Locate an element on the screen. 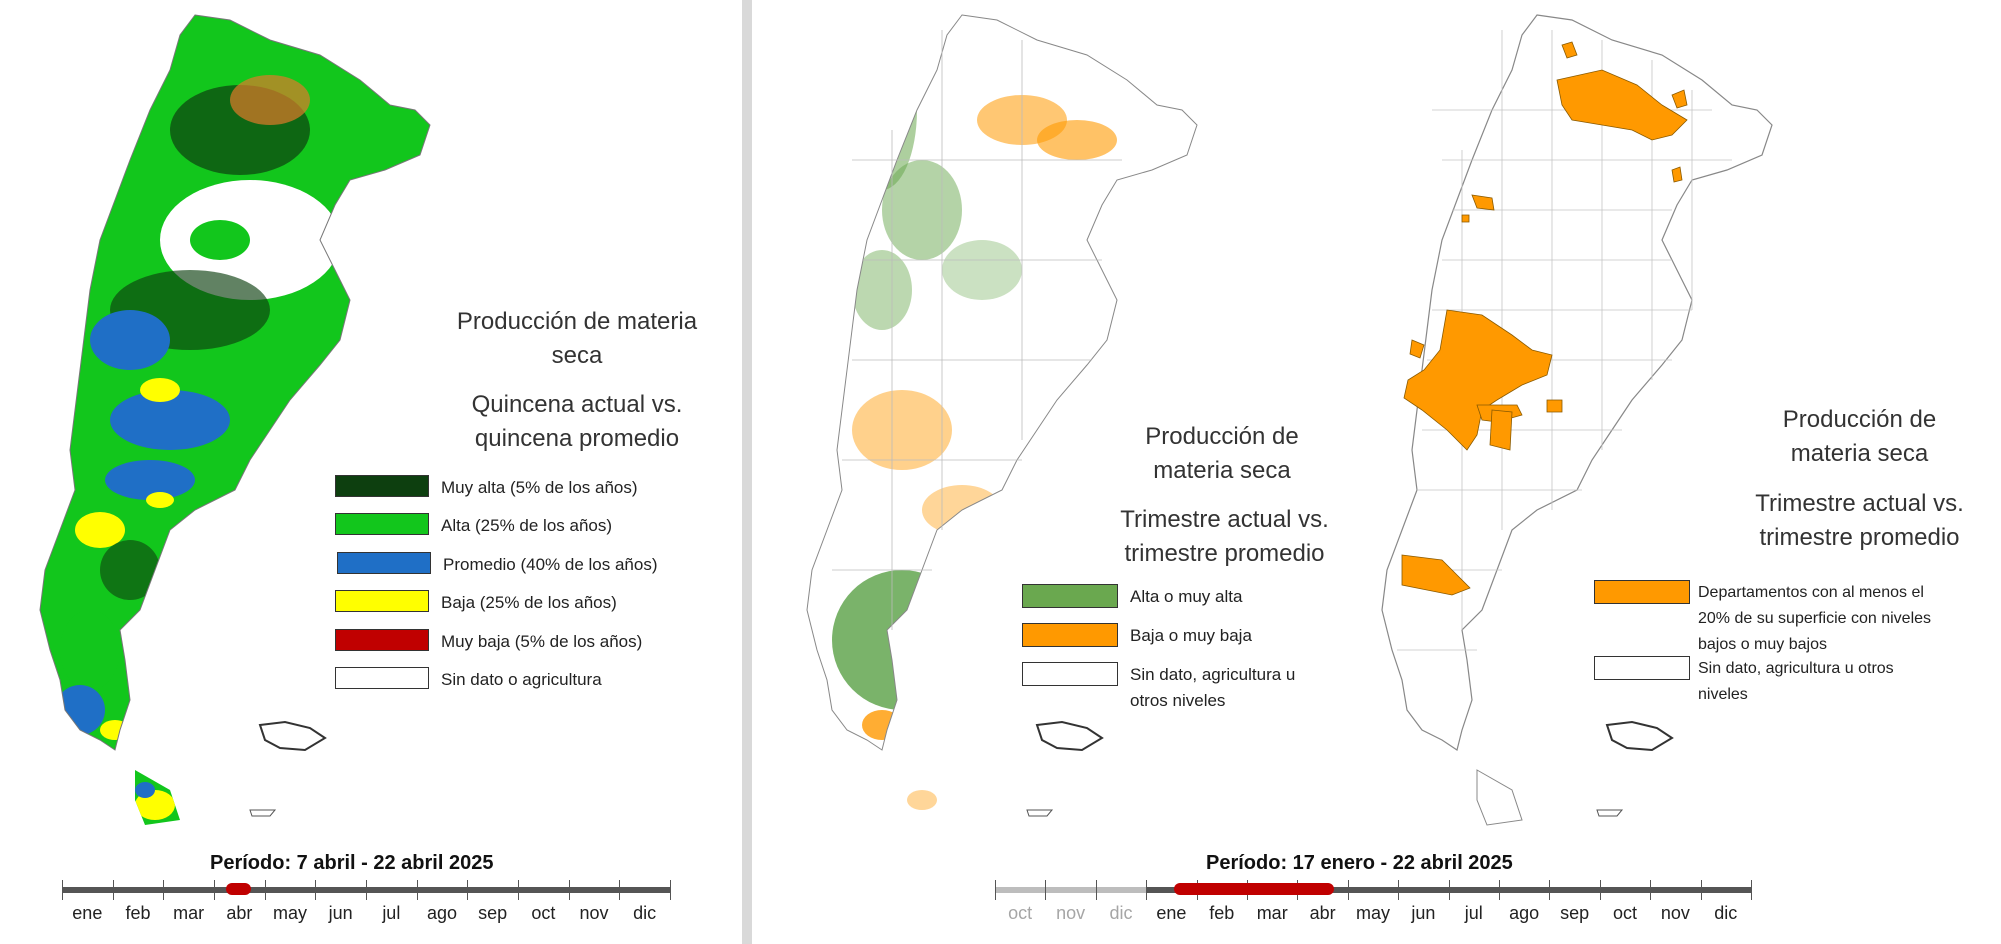  legend-item-baja-o-muy-baja: Baja o muy baja is located at coordinates (1137, 636).